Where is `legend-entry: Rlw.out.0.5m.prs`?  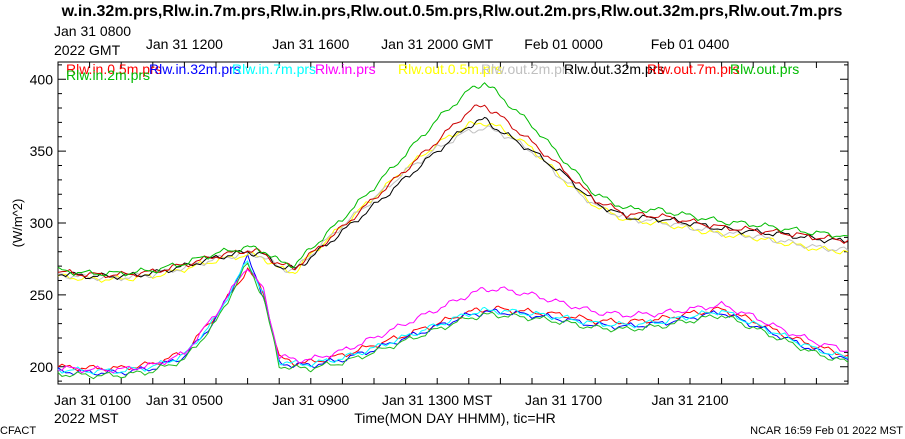
legend-entry: Rlw.out.0.5m.prs is located at coordinates (450, 69).